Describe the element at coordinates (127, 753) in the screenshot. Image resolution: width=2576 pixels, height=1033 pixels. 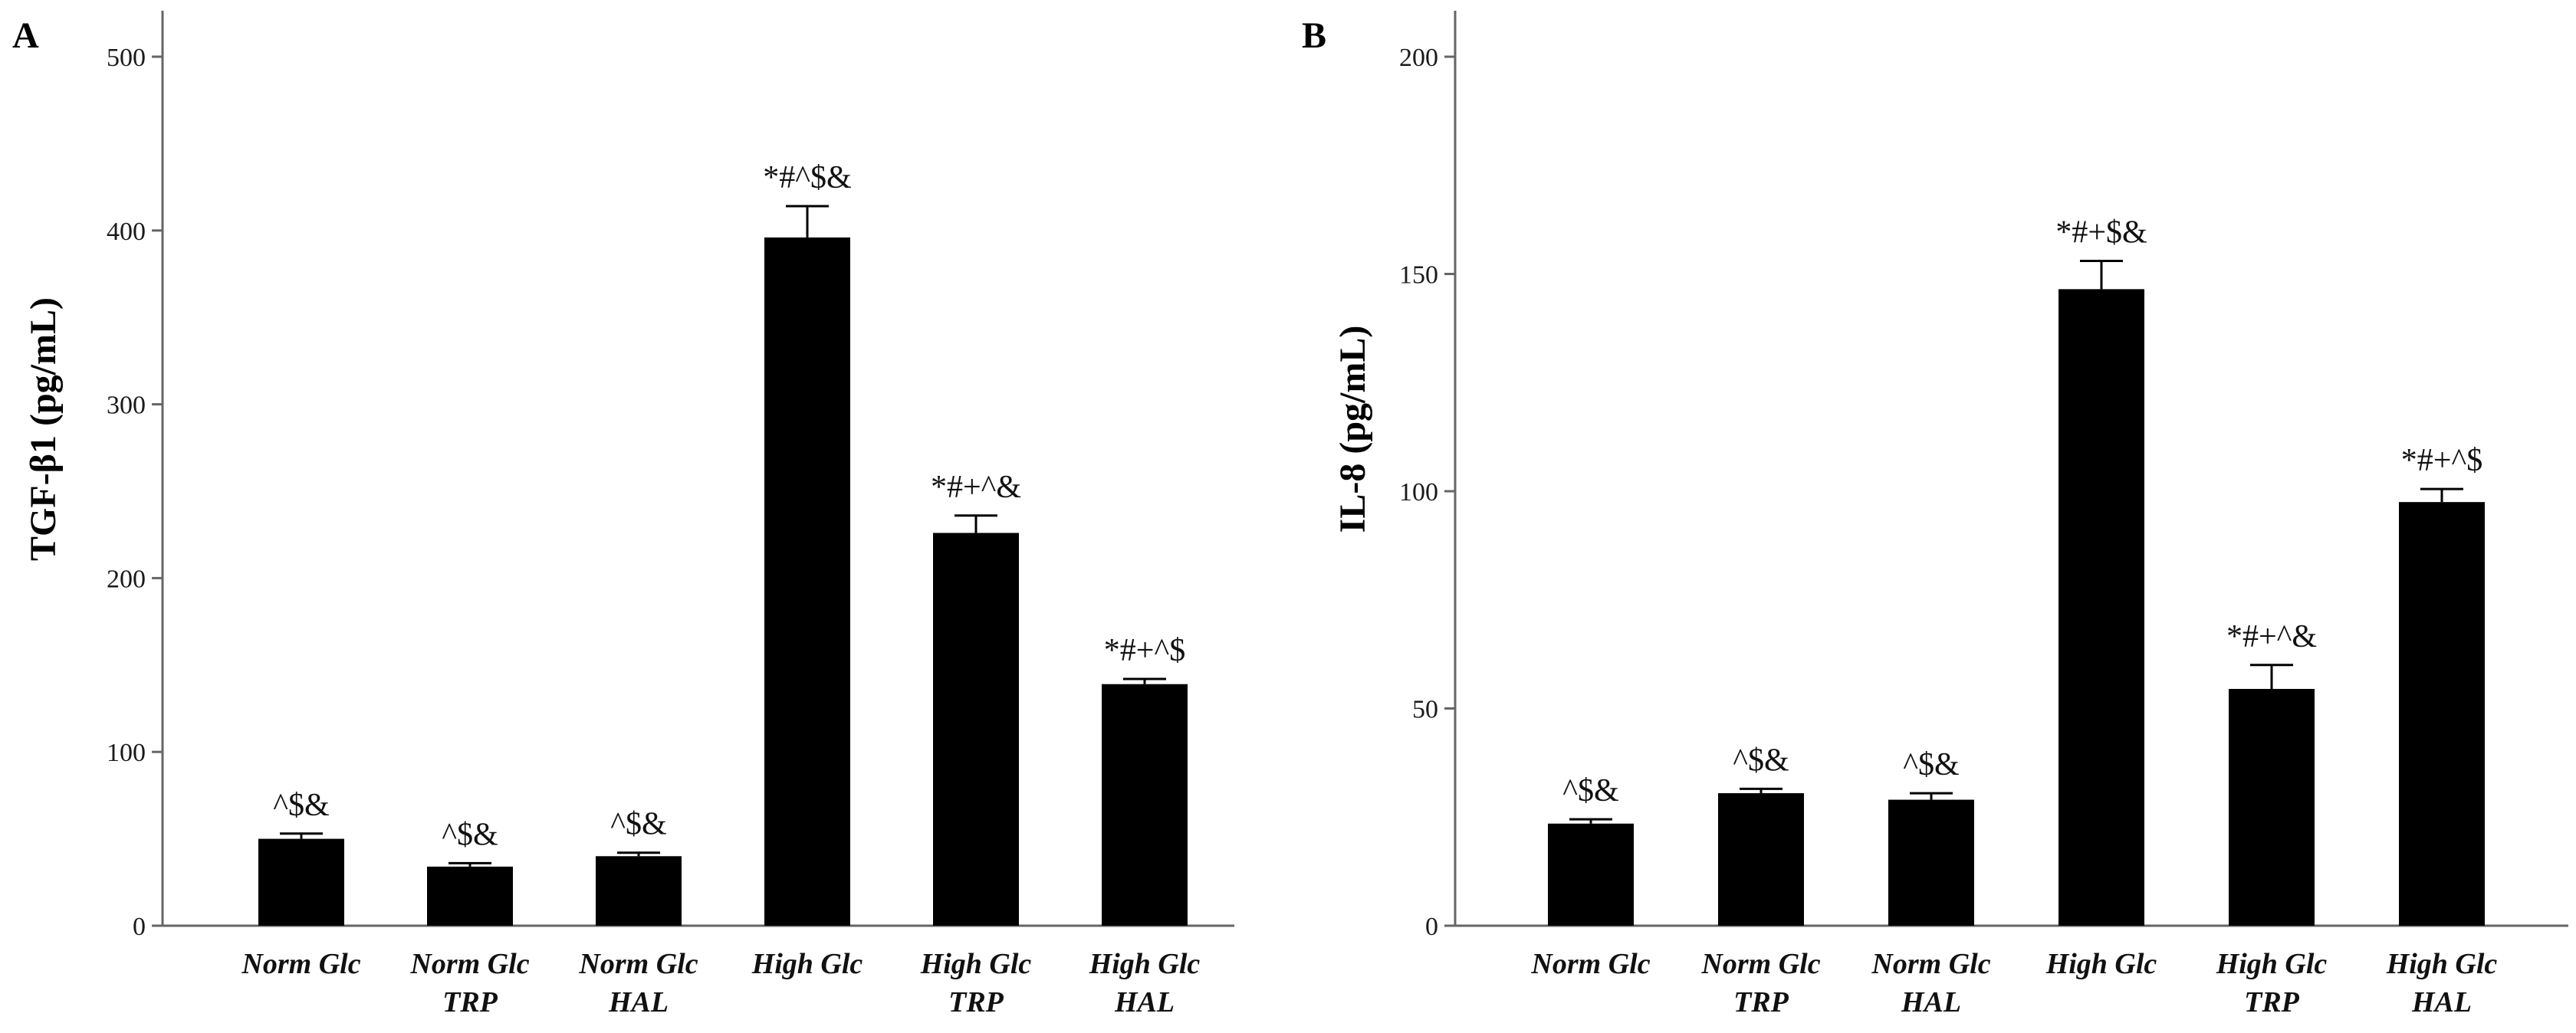
I see `panel-a-y-tick-label-100: 100` at that location.